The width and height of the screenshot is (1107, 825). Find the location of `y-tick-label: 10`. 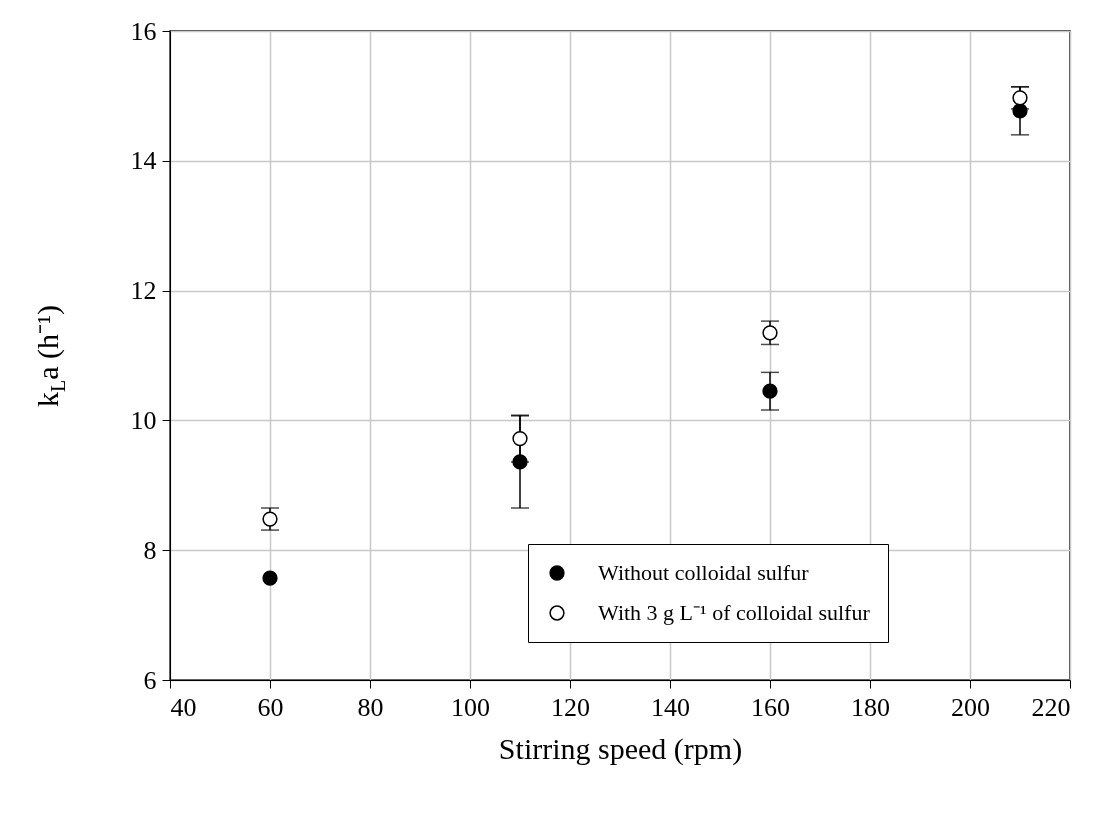

y-tick-label: 10 is located at coordinates (143, 420).